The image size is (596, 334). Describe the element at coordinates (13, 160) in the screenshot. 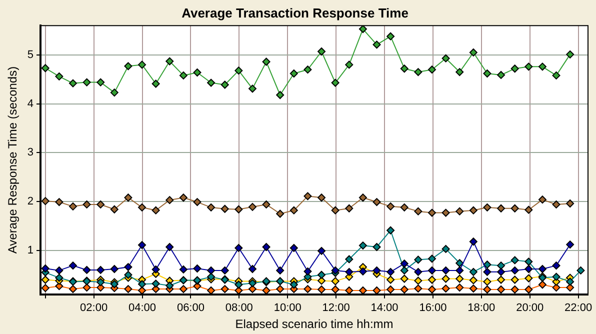

I see `y-axis-title: Average Response Time (seconds)` at that location.